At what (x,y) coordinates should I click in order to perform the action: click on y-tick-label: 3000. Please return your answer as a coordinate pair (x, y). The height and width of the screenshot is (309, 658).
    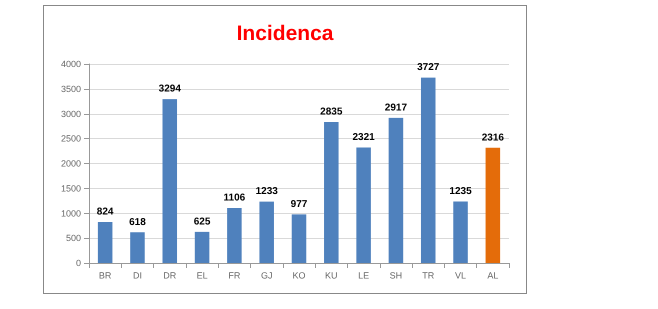
    Looking at the image, I should click on (70, 113).